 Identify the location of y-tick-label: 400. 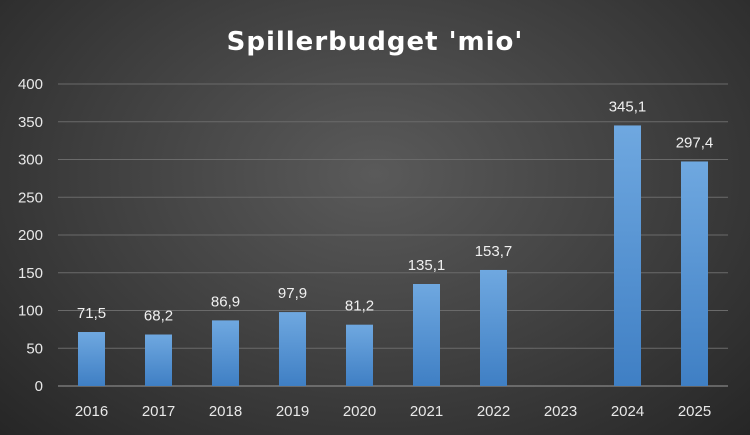
(30, 84).